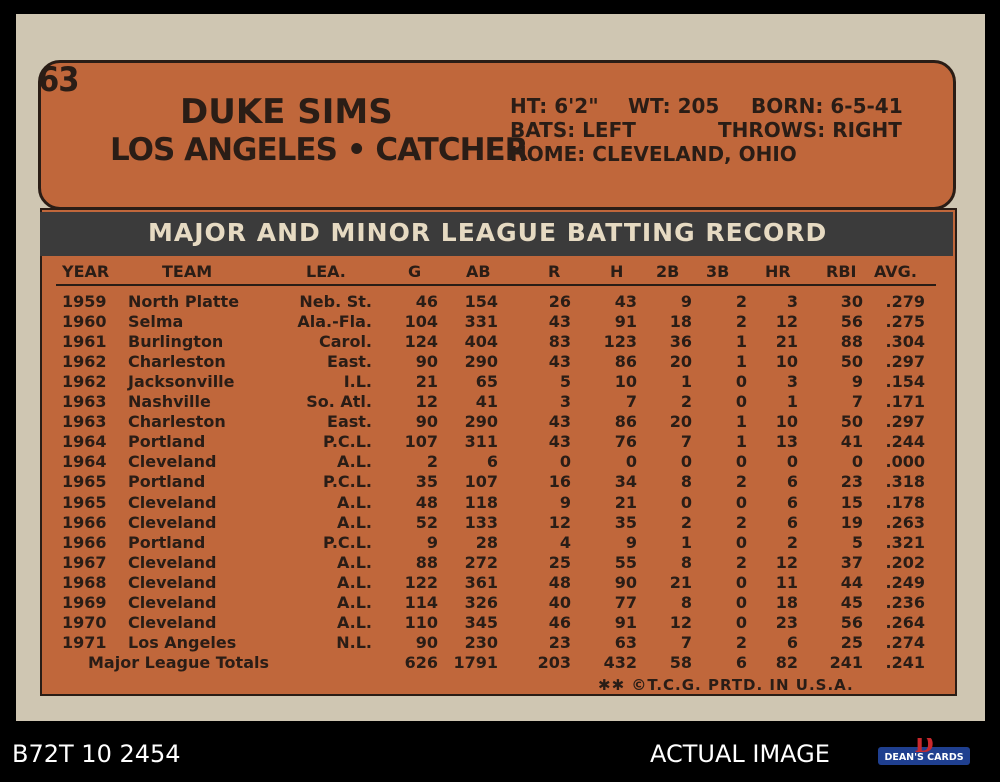 The image size is (1000, 782). I want to click on table-cell: 63, so click(625, 642).